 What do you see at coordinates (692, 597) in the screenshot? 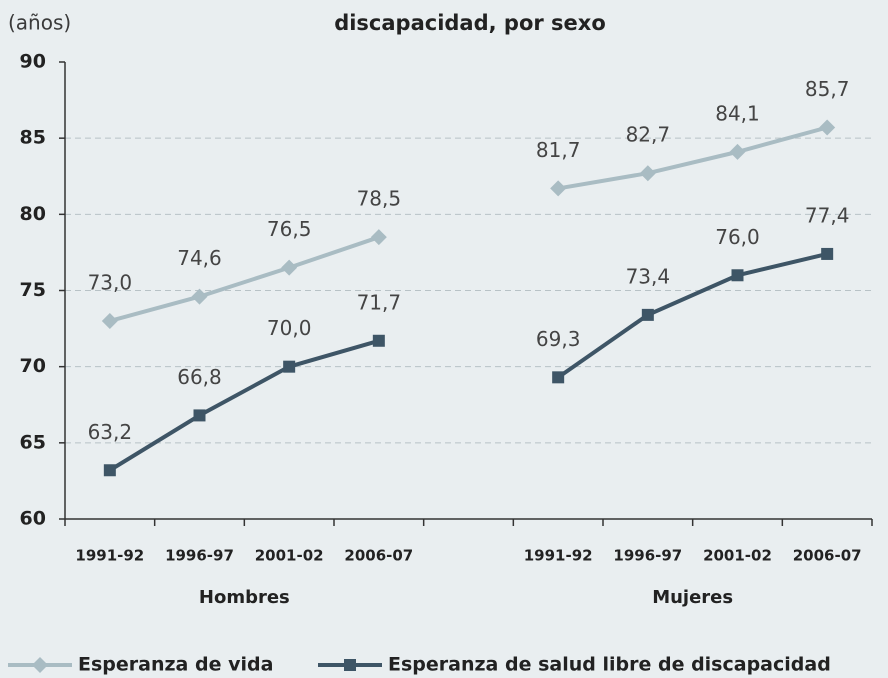
I see `x-group-label: Mujeres` at bounding box center [692, 597].